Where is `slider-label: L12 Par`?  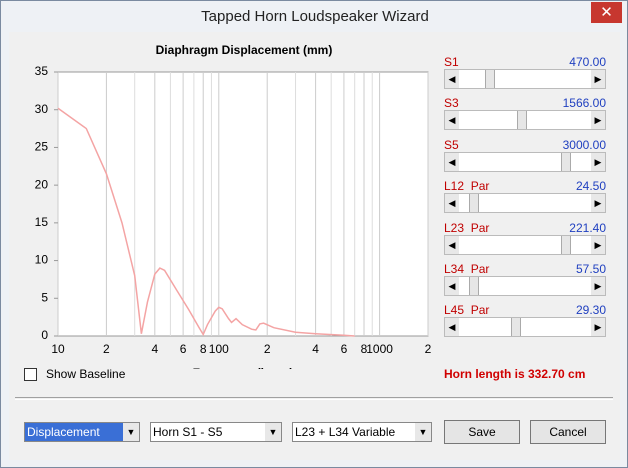
slider-label: L12 Par is located at coordinates (467, 186).